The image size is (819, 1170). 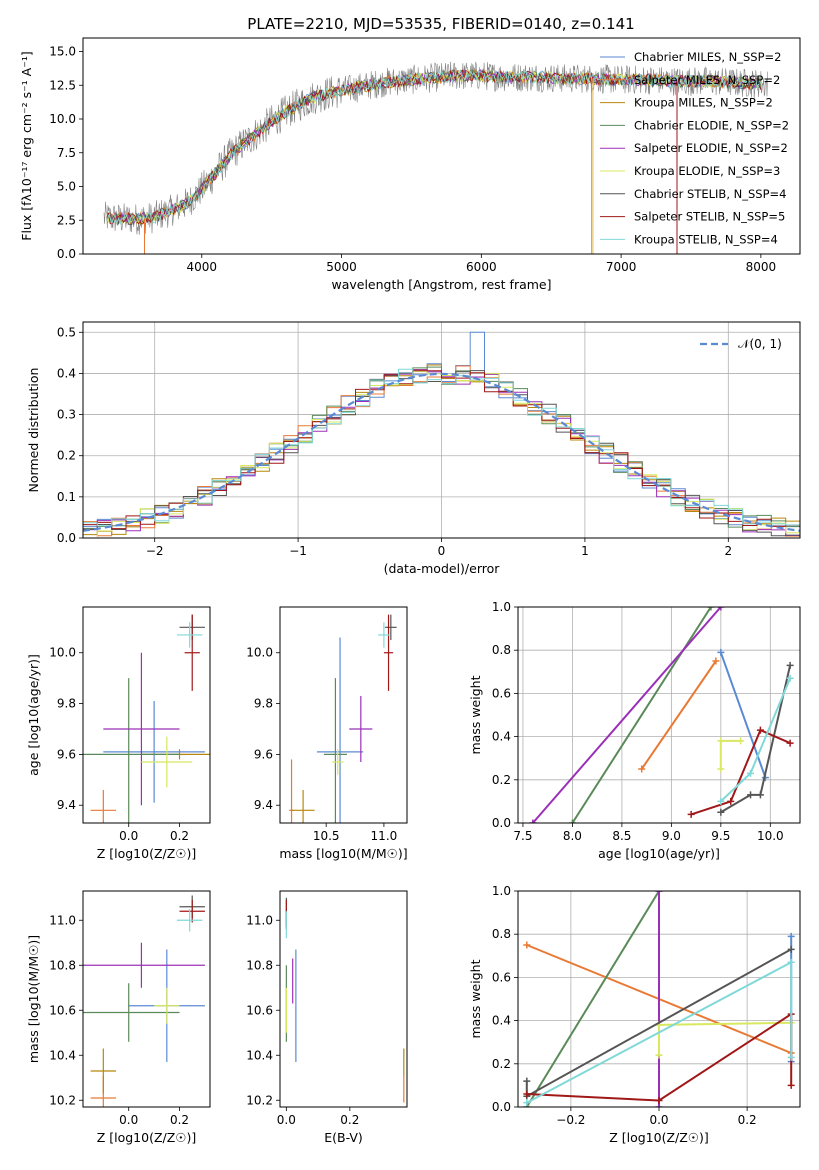 What do you see at coordinates (501, 607) in the screenshot?
I see `y-tick-label: 1.0` at bounding box center [501, 607].